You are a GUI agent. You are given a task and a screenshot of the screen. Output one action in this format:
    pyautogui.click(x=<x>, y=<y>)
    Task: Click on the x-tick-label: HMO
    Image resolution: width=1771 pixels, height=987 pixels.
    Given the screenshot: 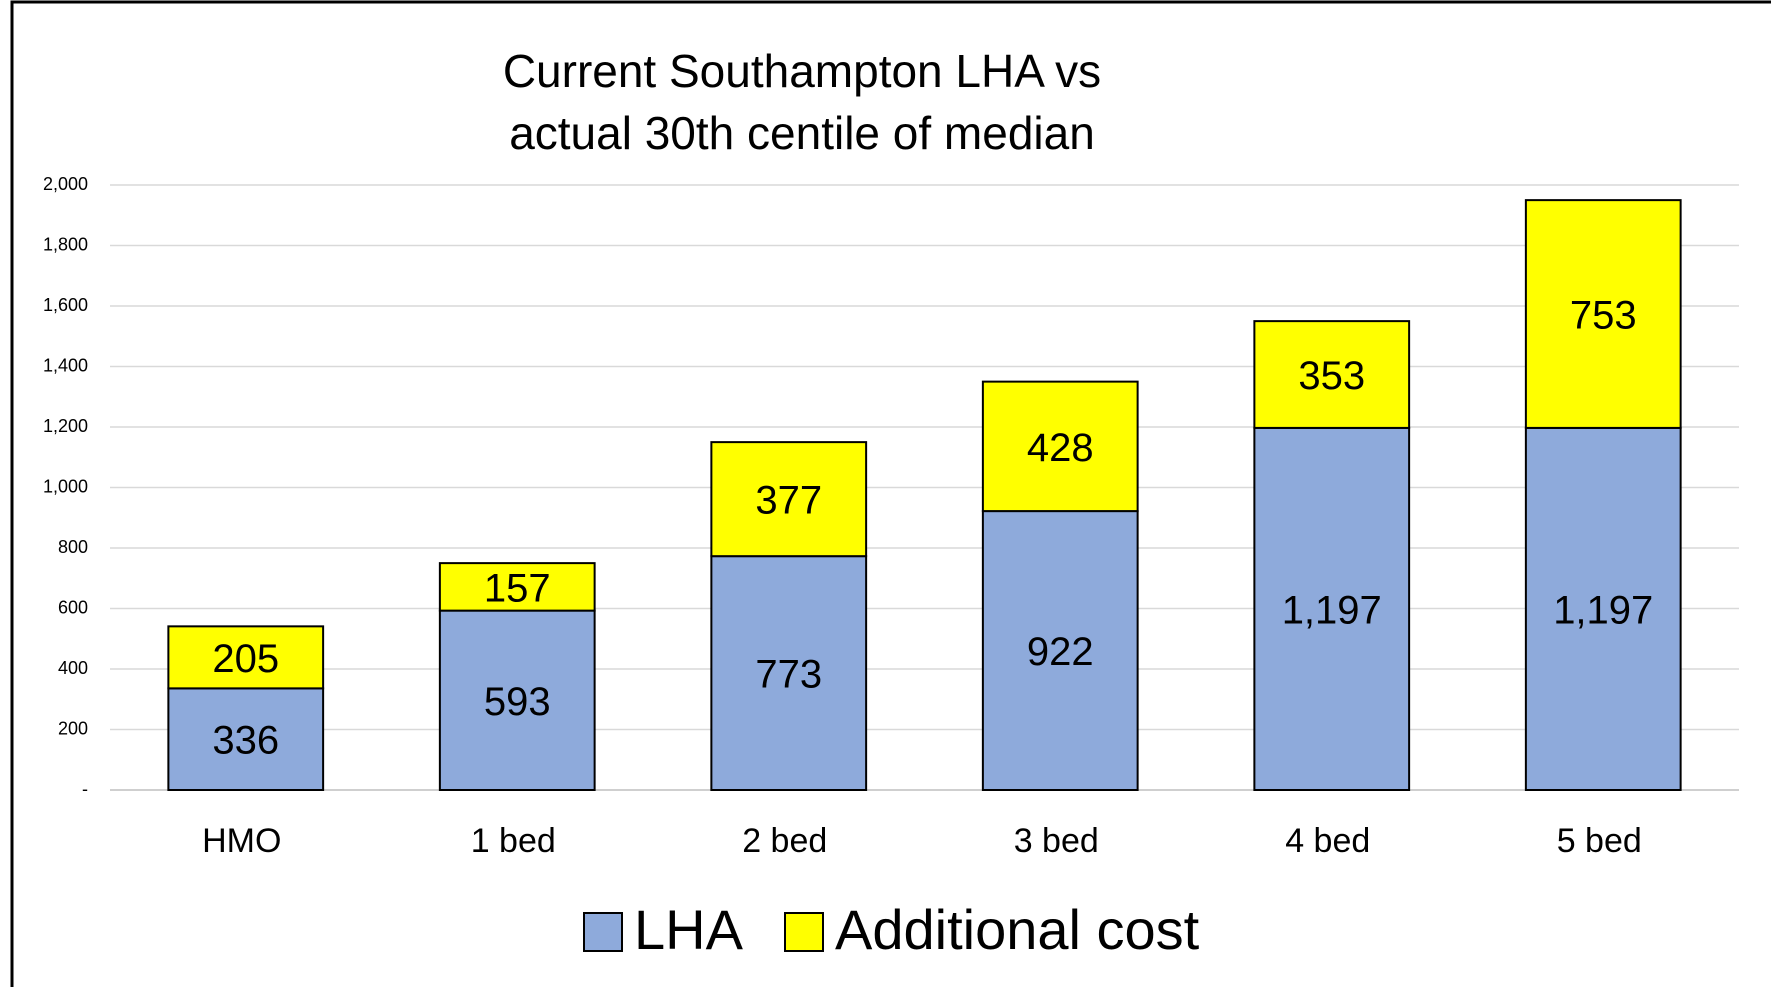 What is the action you would take?
    pyautogui.click(x=241, y=841)
    